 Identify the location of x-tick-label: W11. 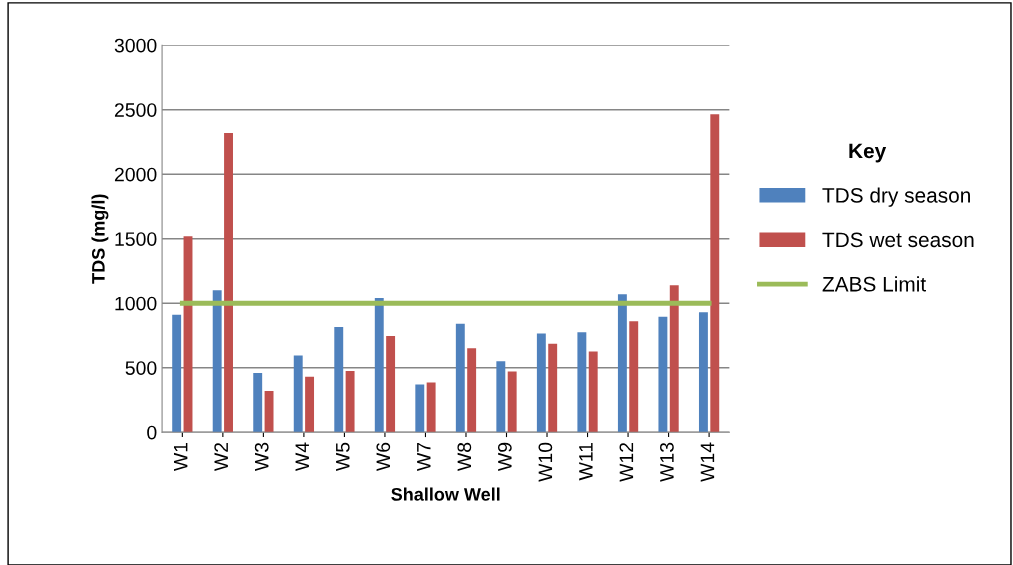
(586, 461).